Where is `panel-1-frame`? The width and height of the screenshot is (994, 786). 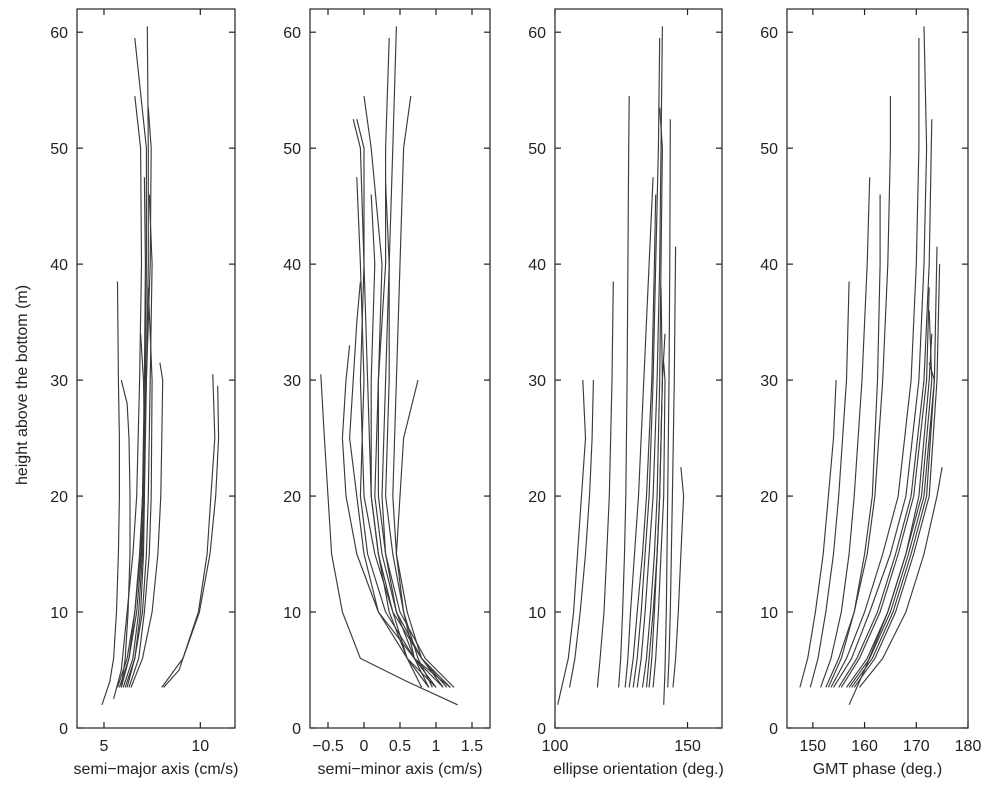 panel-1-frame is located at coordinates (156, 368).